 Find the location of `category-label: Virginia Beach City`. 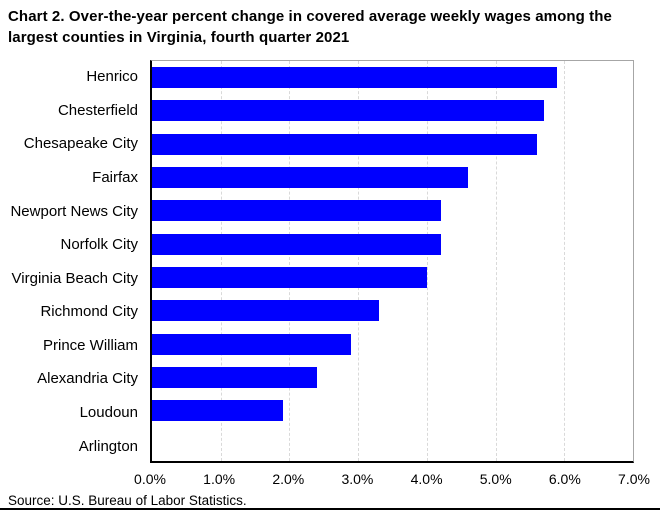

category-label: Virginia Beach City is located at coordinates (74, 278).